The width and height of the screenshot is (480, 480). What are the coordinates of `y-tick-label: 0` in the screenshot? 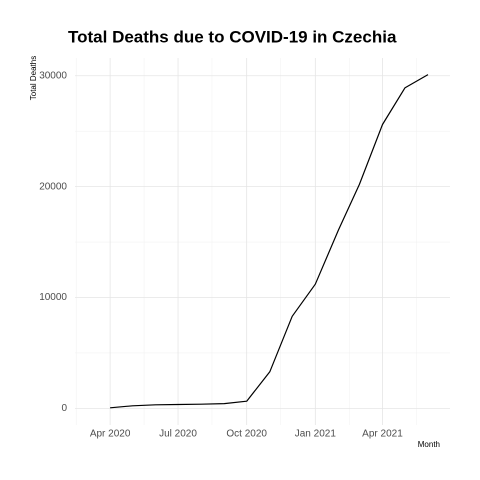 It's located at (64, 408).